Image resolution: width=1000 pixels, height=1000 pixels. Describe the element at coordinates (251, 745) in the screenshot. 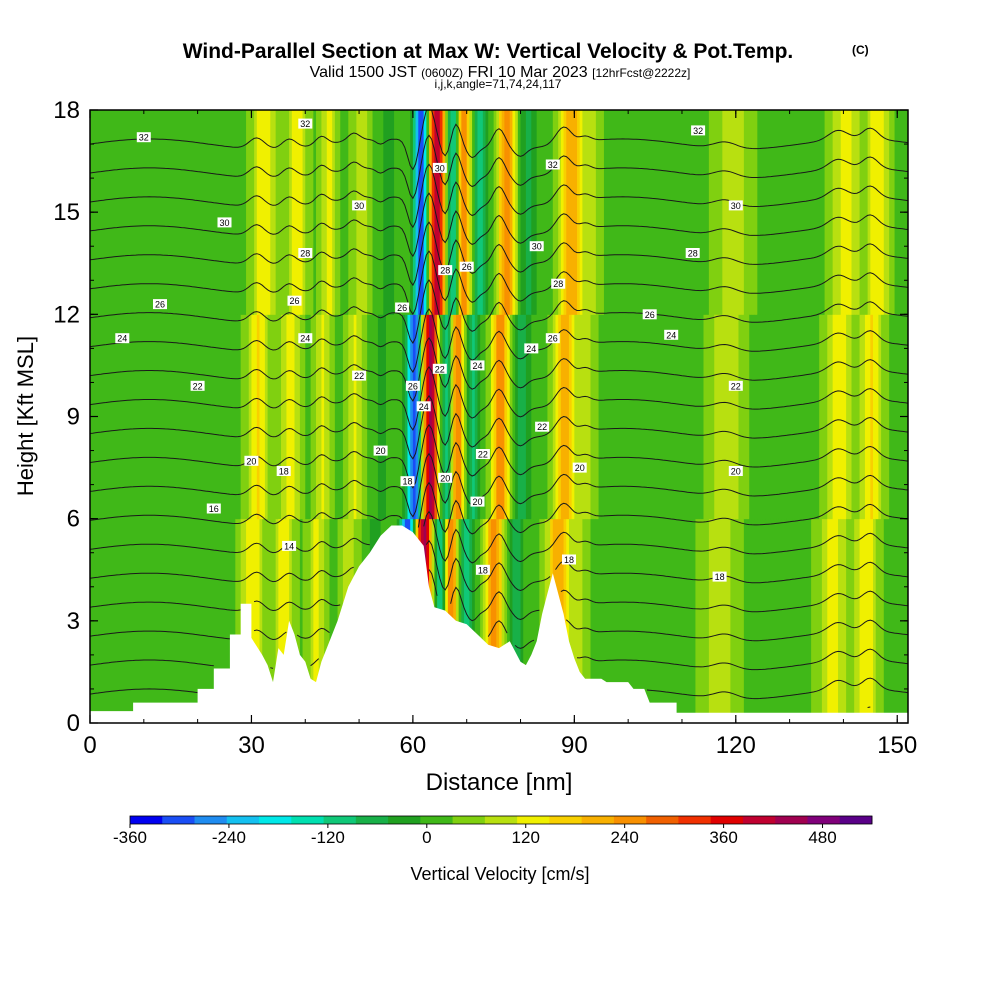

I see `x-tick-label: 30` at that location.